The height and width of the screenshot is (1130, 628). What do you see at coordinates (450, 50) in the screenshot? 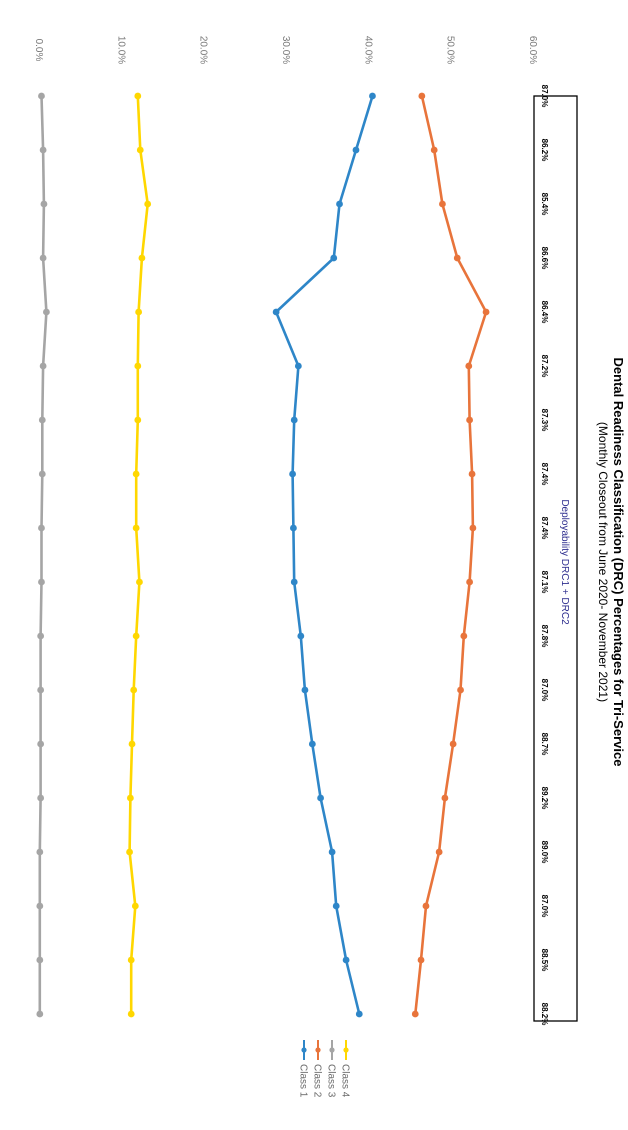
I see `y-tick-label: 50.0%` at bounding box center [450, 50].